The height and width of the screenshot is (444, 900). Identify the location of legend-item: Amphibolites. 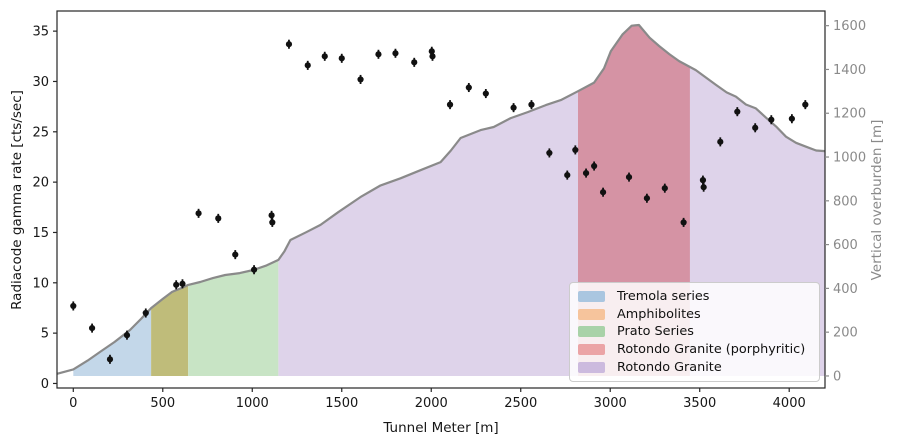
(694, 315).